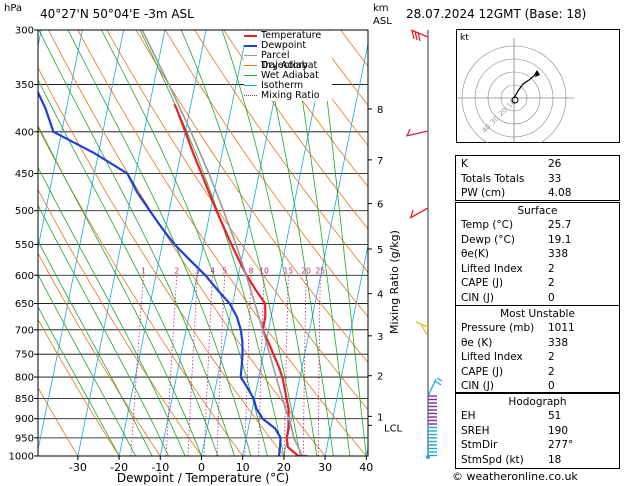 The image size is (629, 486). I want to click on footer-credit: © weatheronline.co.uk, so click(515, 476).